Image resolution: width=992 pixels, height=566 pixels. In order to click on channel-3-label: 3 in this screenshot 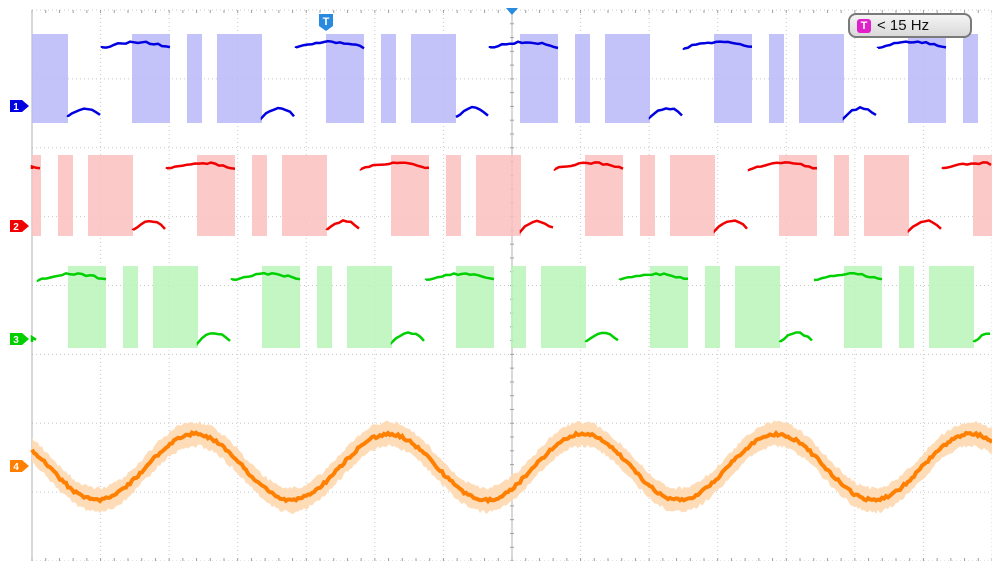, I will do `click(16, 340)`.